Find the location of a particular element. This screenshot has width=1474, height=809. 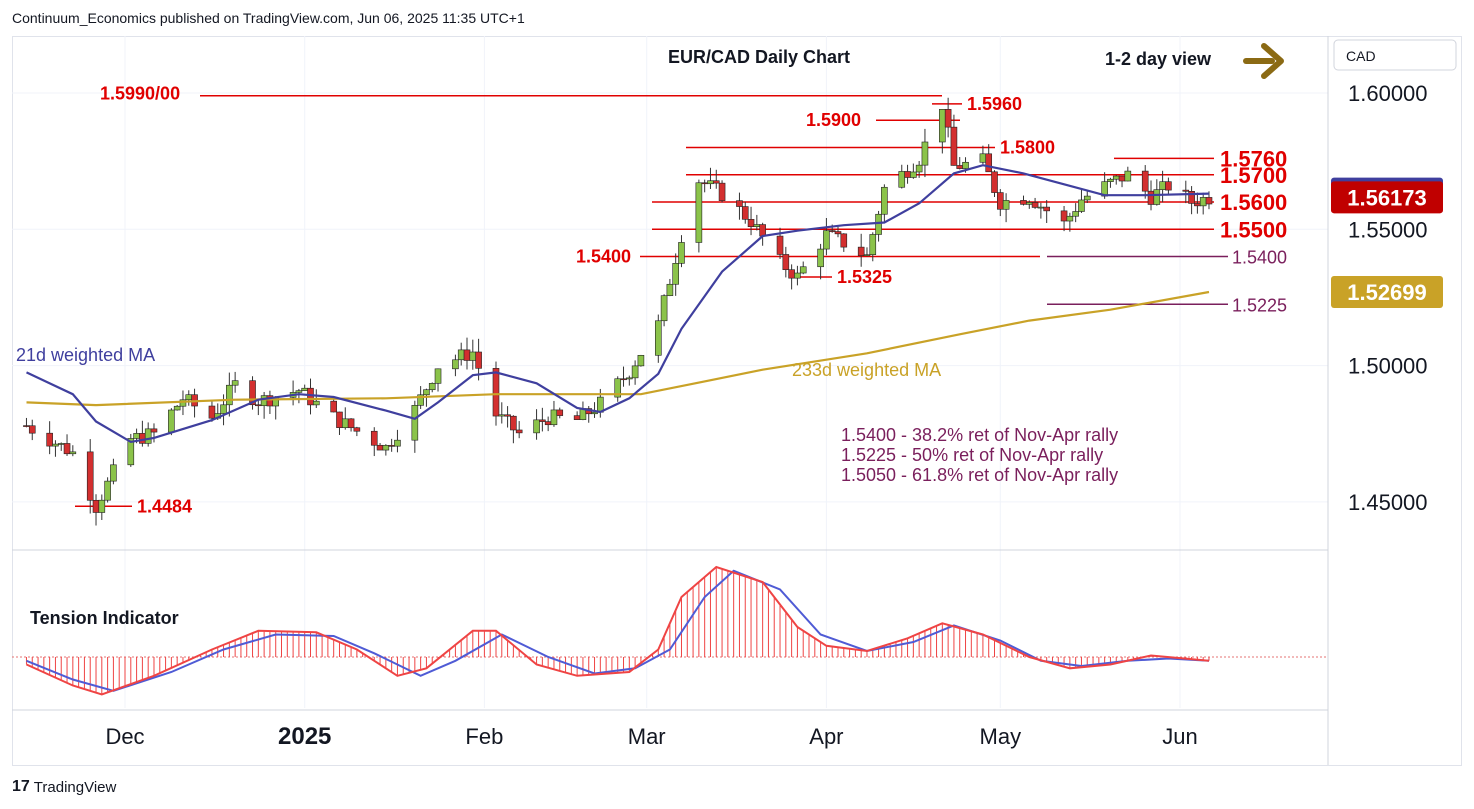

level-label: 1.5800 is located at coordinates (1027, 148).